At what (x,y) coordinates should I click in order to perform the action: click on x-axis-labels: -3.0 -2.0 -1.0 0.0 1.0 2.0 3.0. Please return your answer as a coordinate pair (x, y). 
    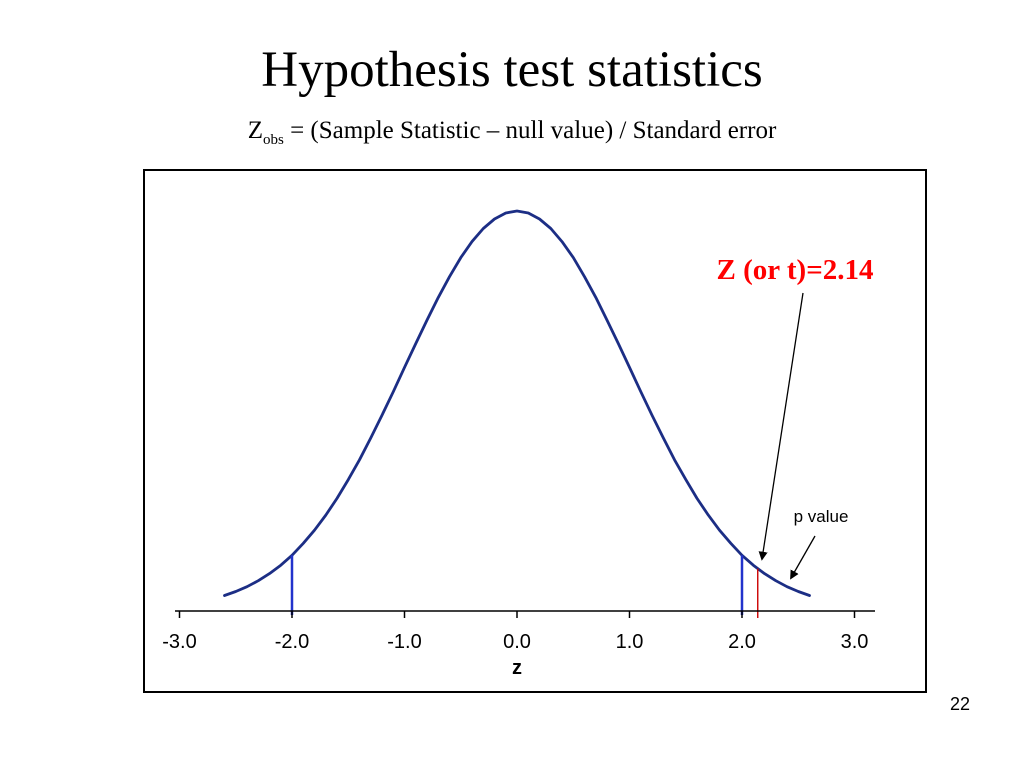
    Looking at the image, I should click on (515, 642).